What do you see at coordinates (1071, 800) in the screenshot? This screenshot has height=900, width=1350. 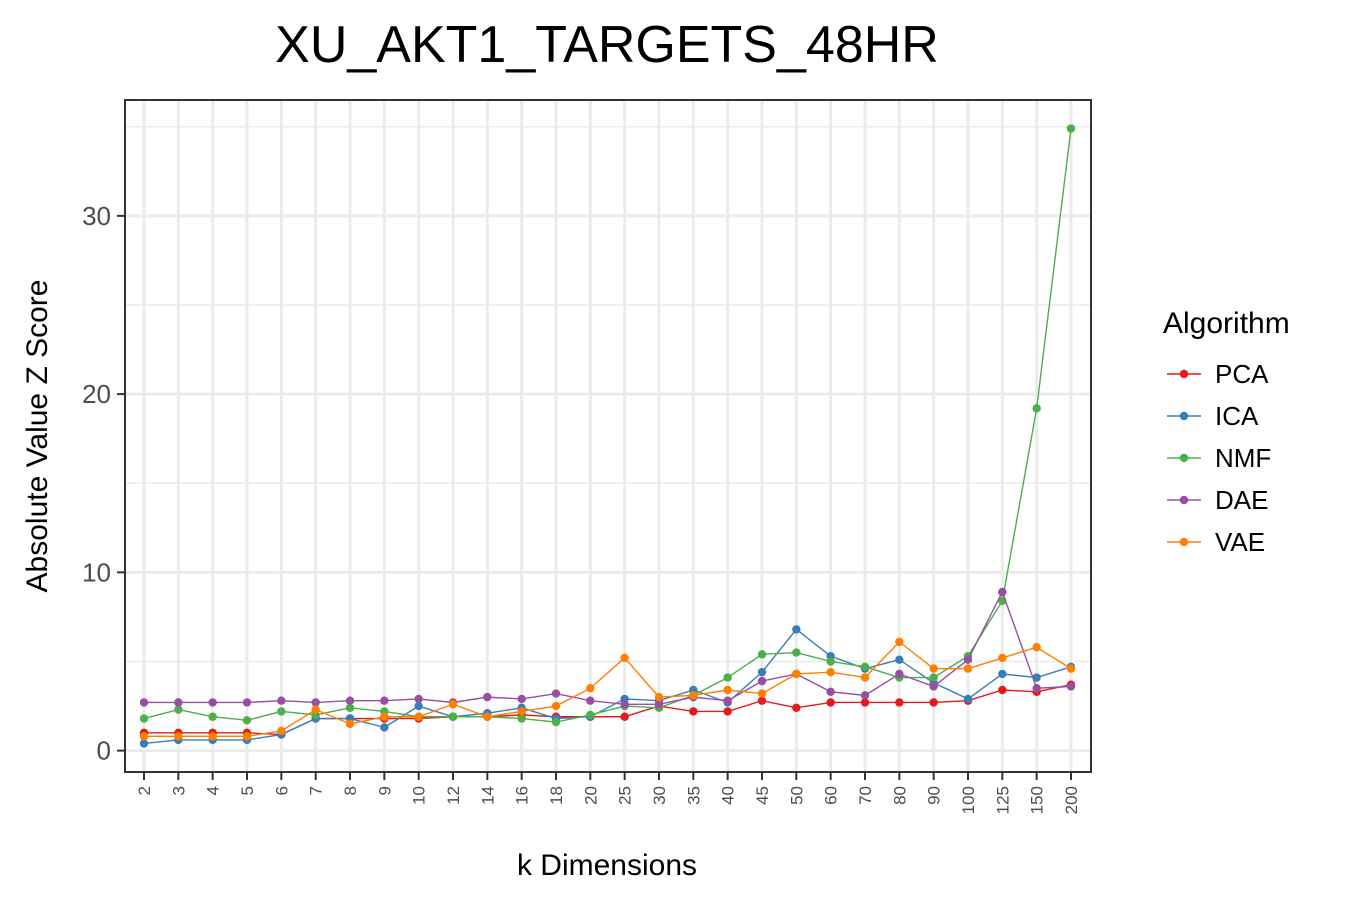 I see `x-tick-label: 200` at bounding box center [1071, 800].